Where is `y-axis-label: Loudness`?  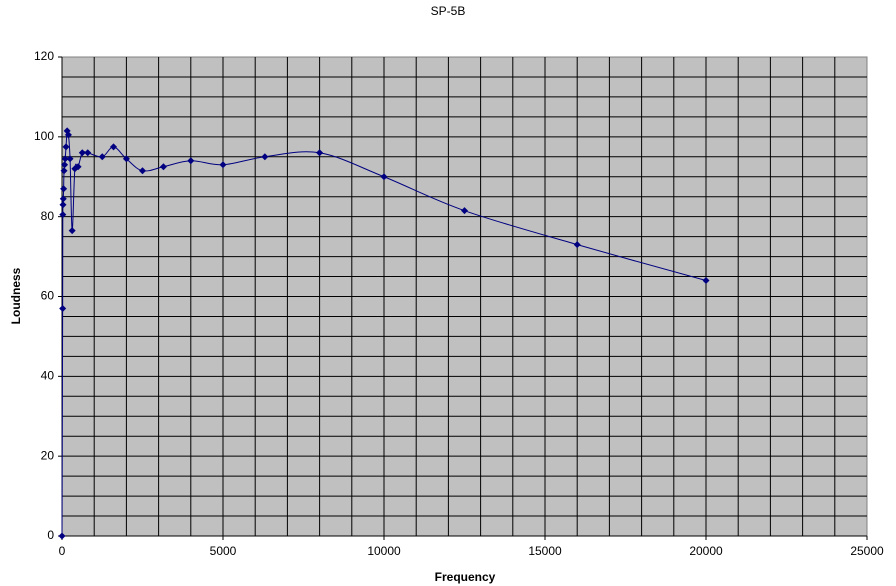
y-axis-label: Loudness is located at coordinates (16, 295).